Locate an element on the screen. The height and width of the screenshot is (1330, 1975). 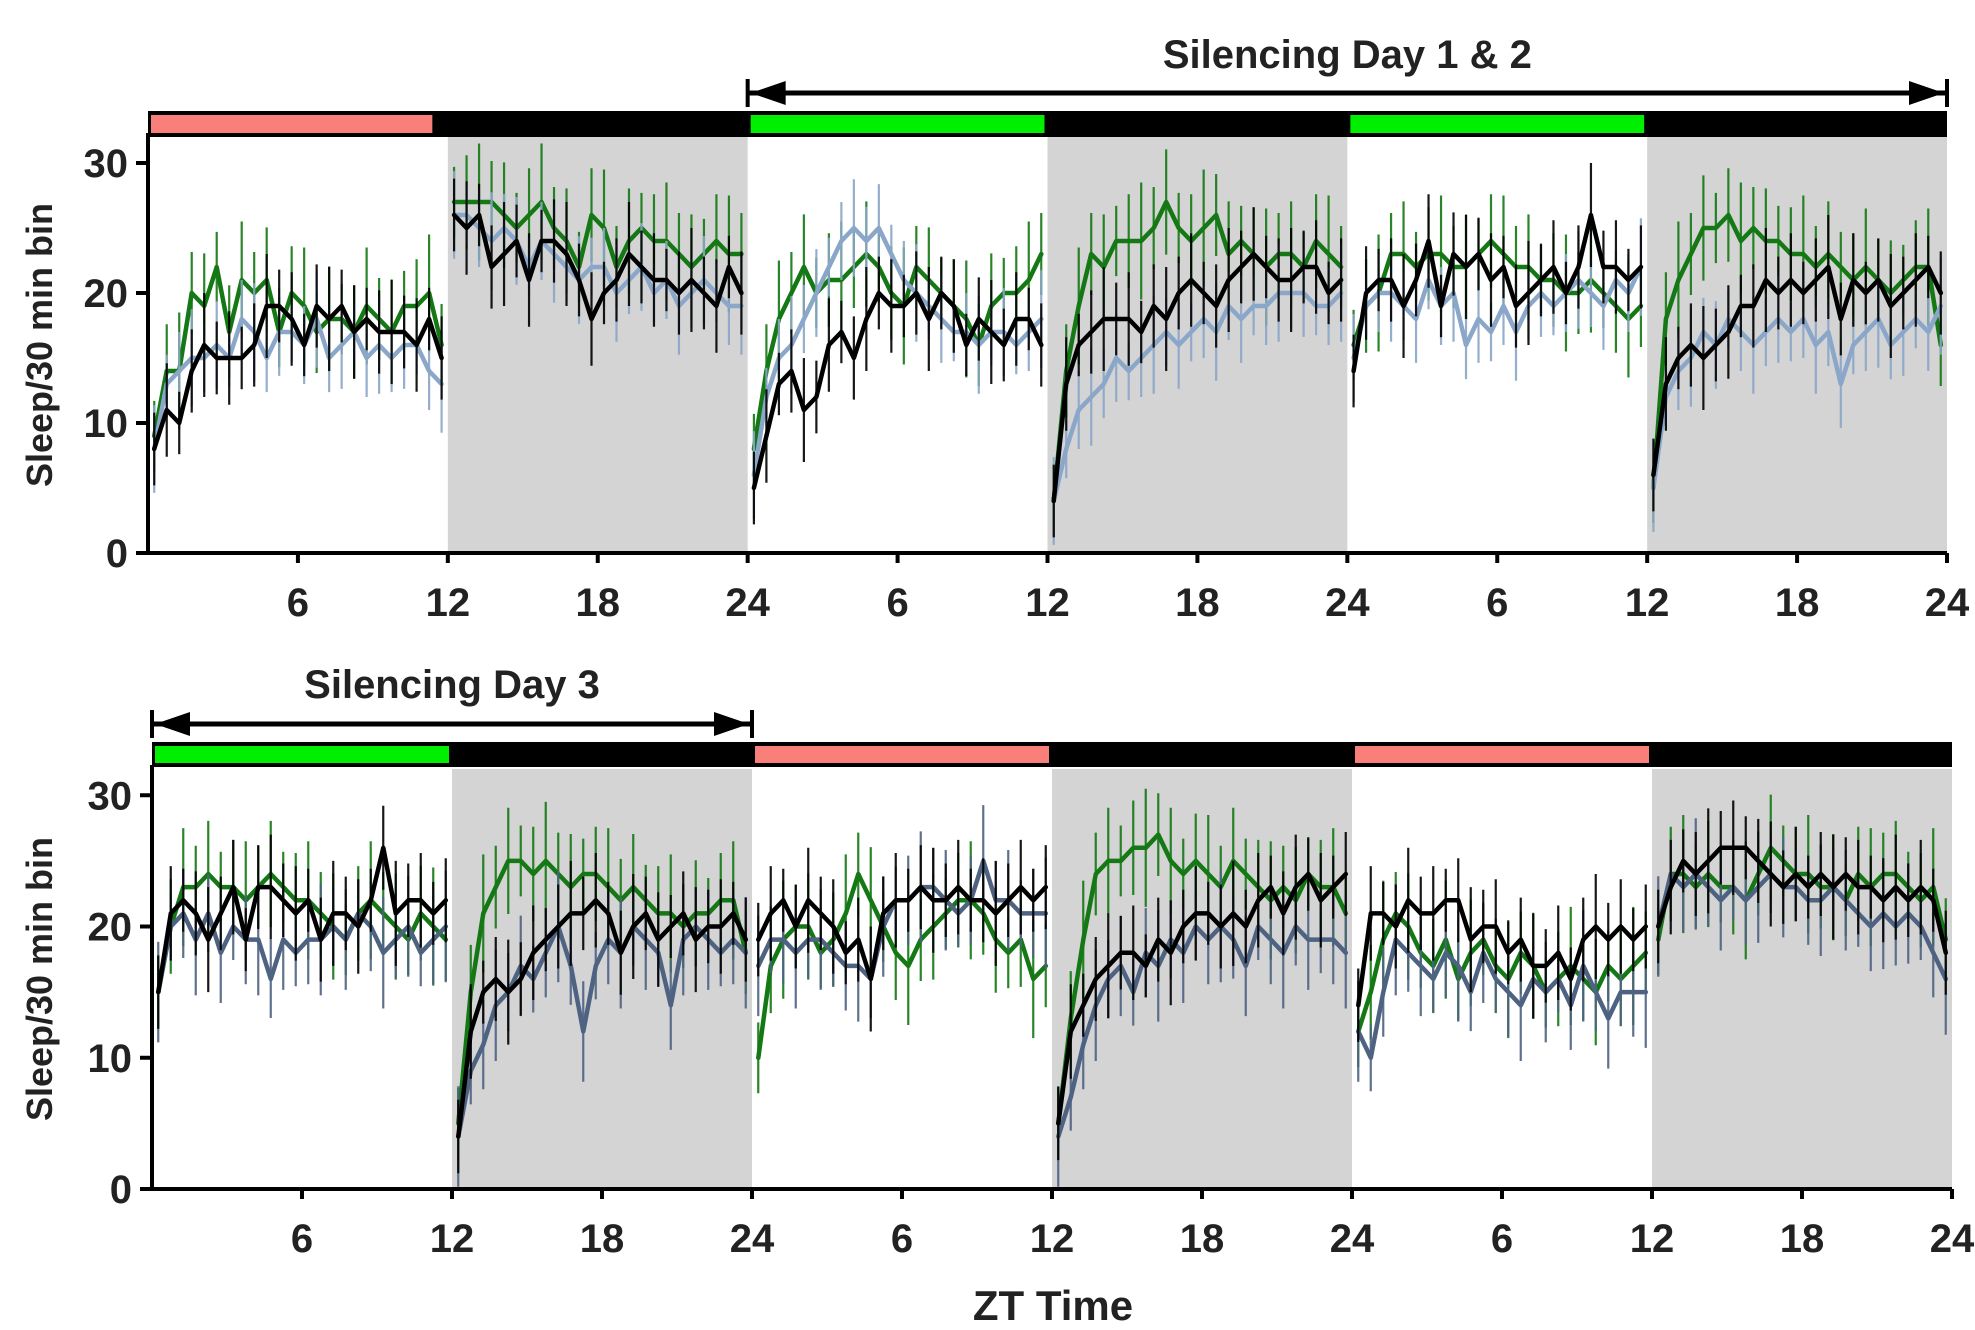
x-axis-title: ZT Time is located at coordinates (1053, 1303).